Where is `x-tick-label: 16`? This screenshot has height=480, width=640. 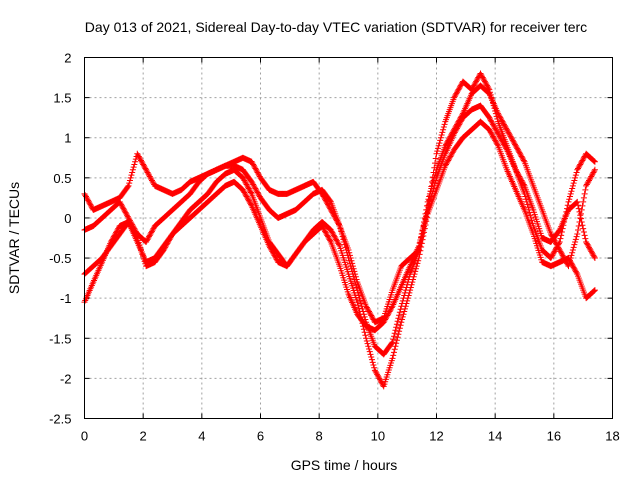 x-tick-label: 16 is located at coordinates (554, 436).